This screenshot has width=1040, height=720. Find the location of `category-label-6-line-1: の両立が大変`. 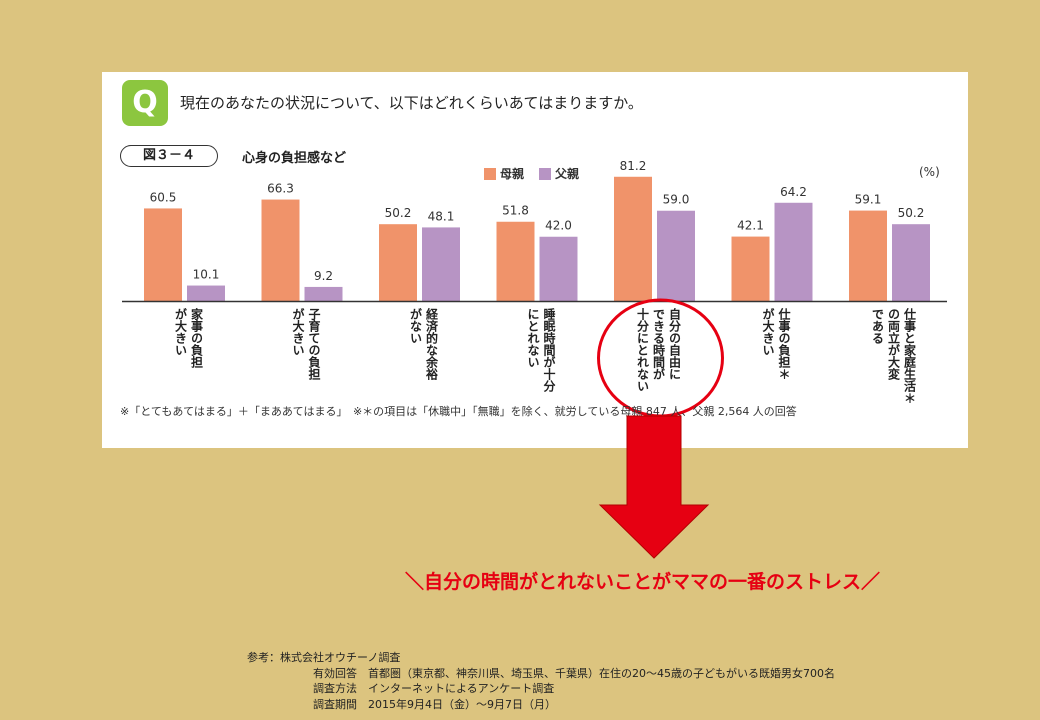

category-label-6-line-1: の両立が大変 is located at coordinates (893, 344).